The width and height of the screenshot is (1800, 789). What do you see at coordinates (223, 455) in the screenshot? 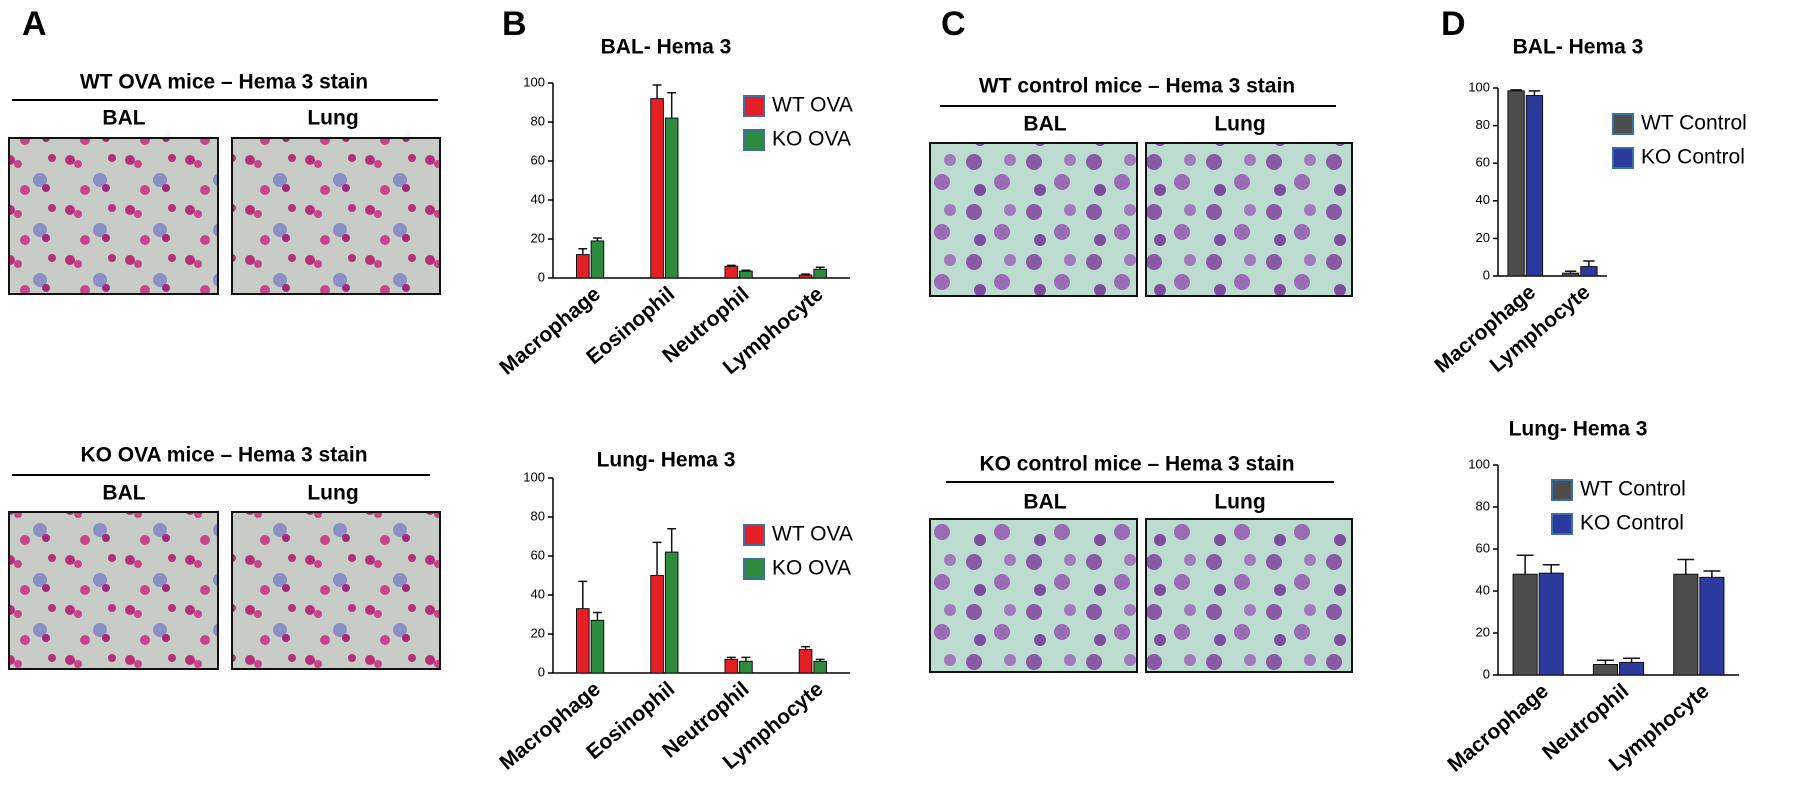
I see `micrograph-title: KO OVA mice – Hema 3 stain` at bounding box center [223, 455].